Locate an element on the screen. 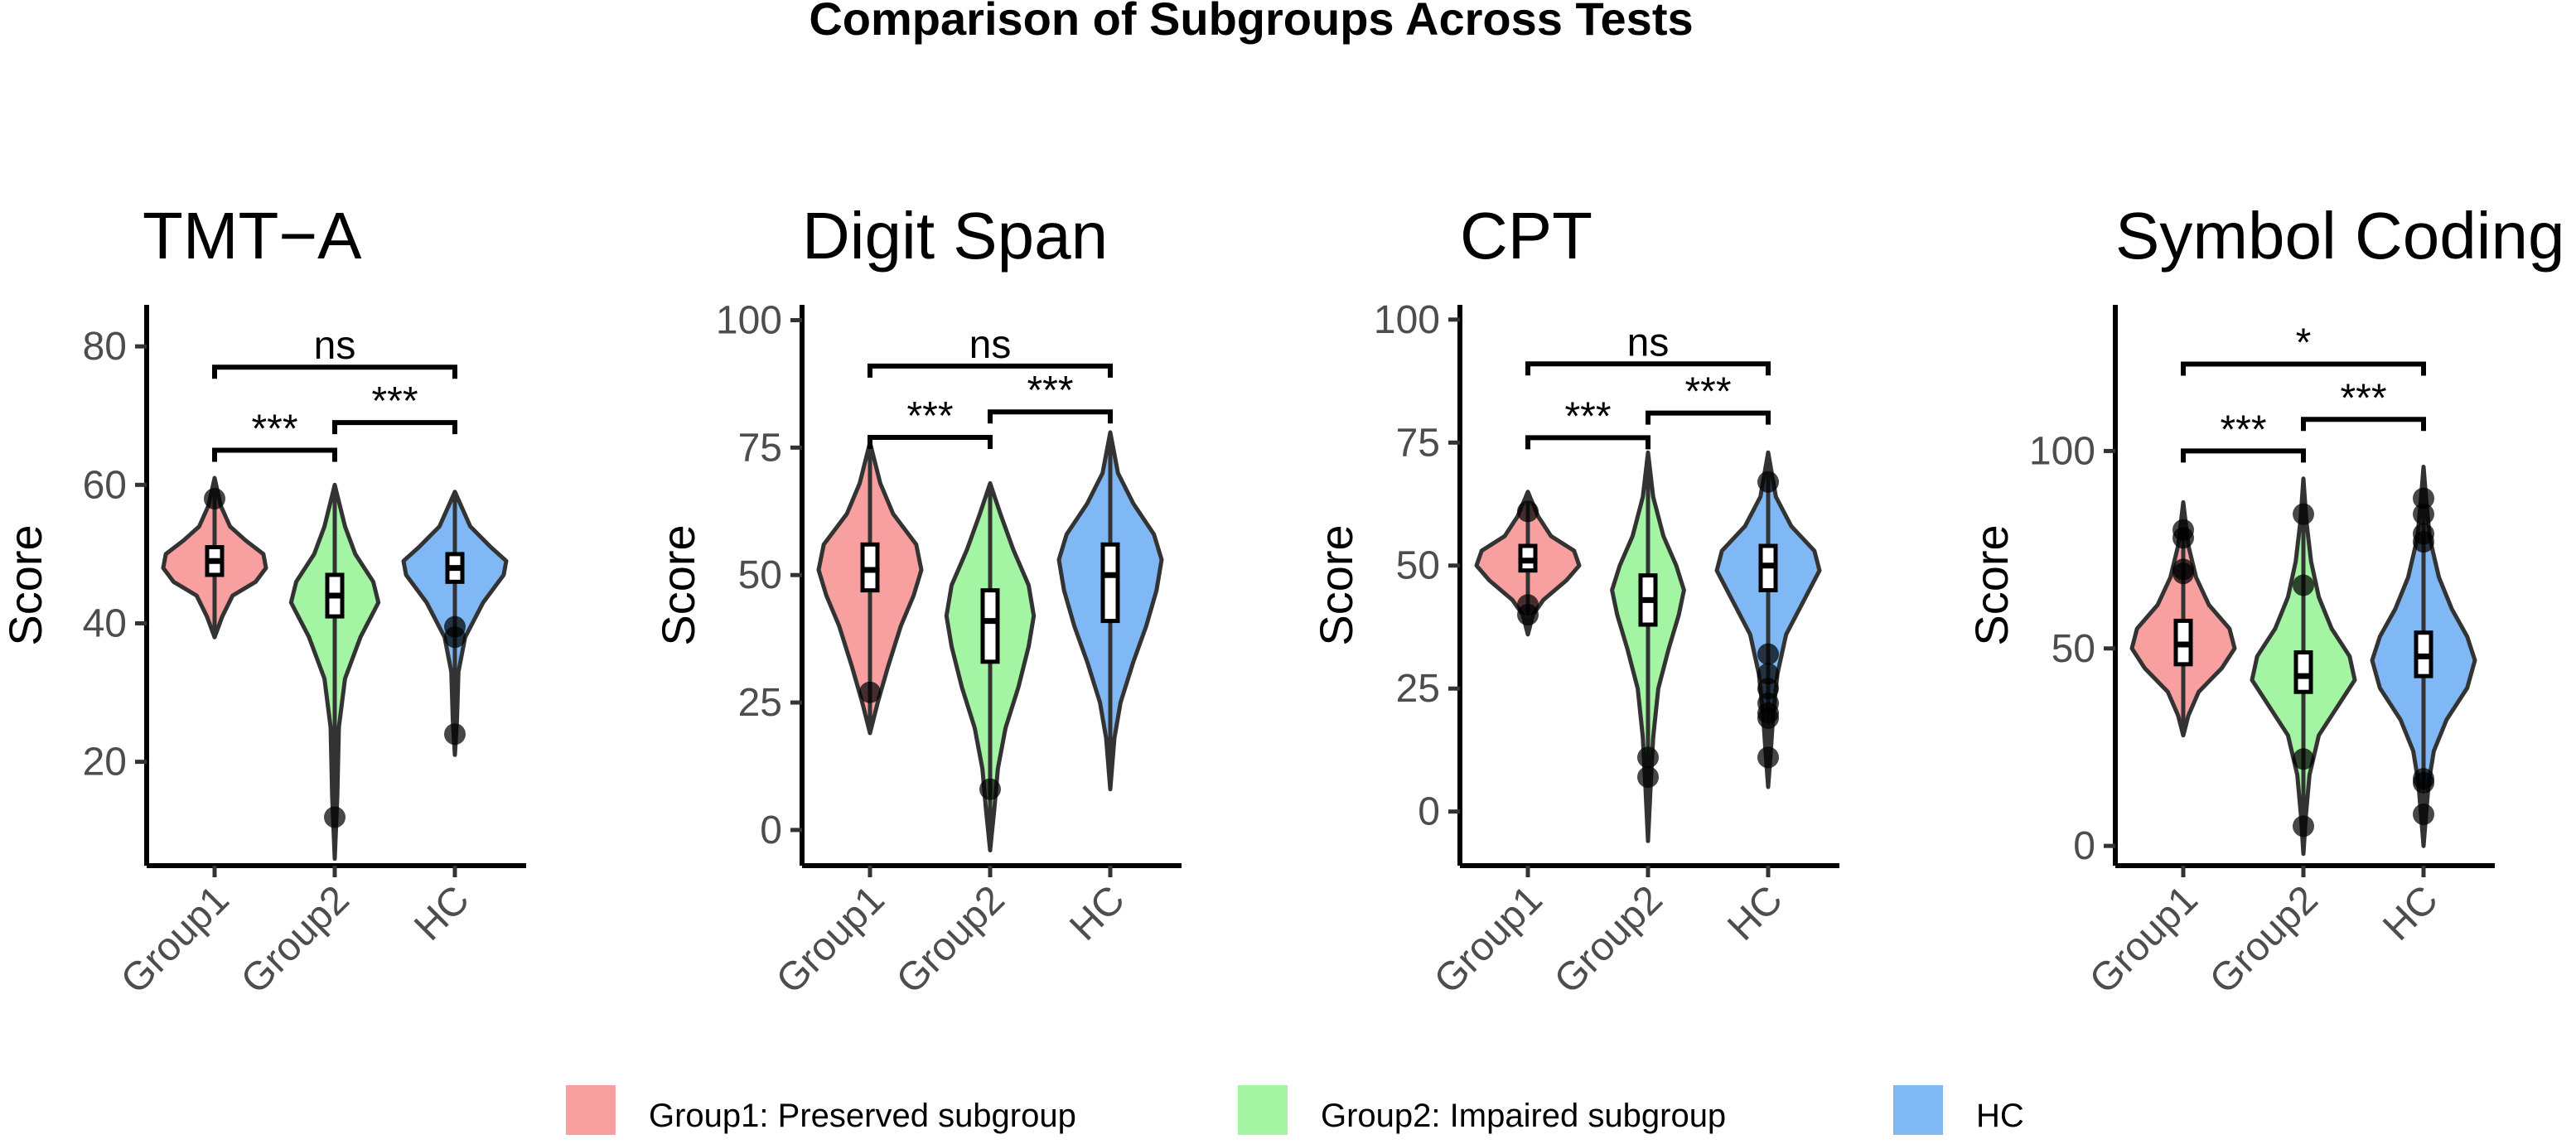 Image resolution: width=2576 pixels, height=1144 pixels. y-tick-label: 60 is located at coordinates (105, 485).